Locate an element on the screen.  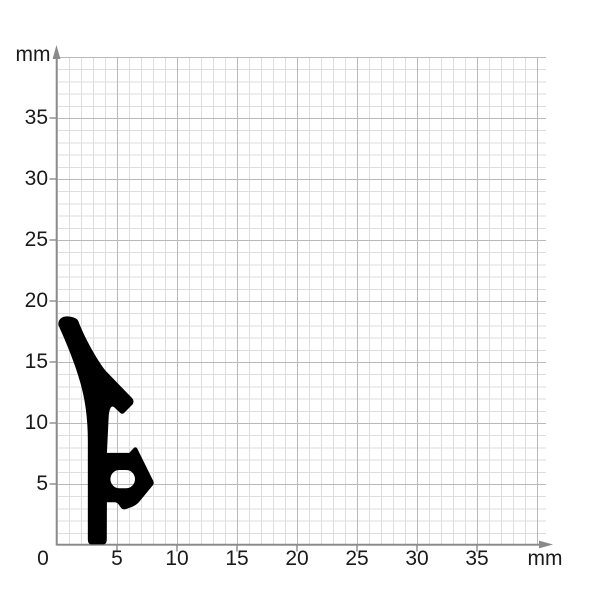
x-tick-label-5: 5 is located at coordinates (117, 558).